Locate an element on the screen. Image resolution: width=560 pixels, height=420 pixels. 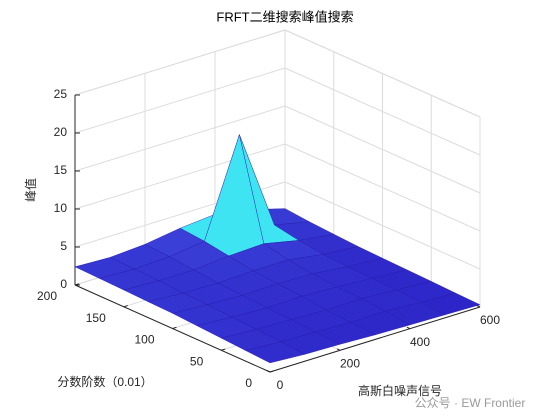
z-tick-label: 10 is located at coordinates (61, 208).